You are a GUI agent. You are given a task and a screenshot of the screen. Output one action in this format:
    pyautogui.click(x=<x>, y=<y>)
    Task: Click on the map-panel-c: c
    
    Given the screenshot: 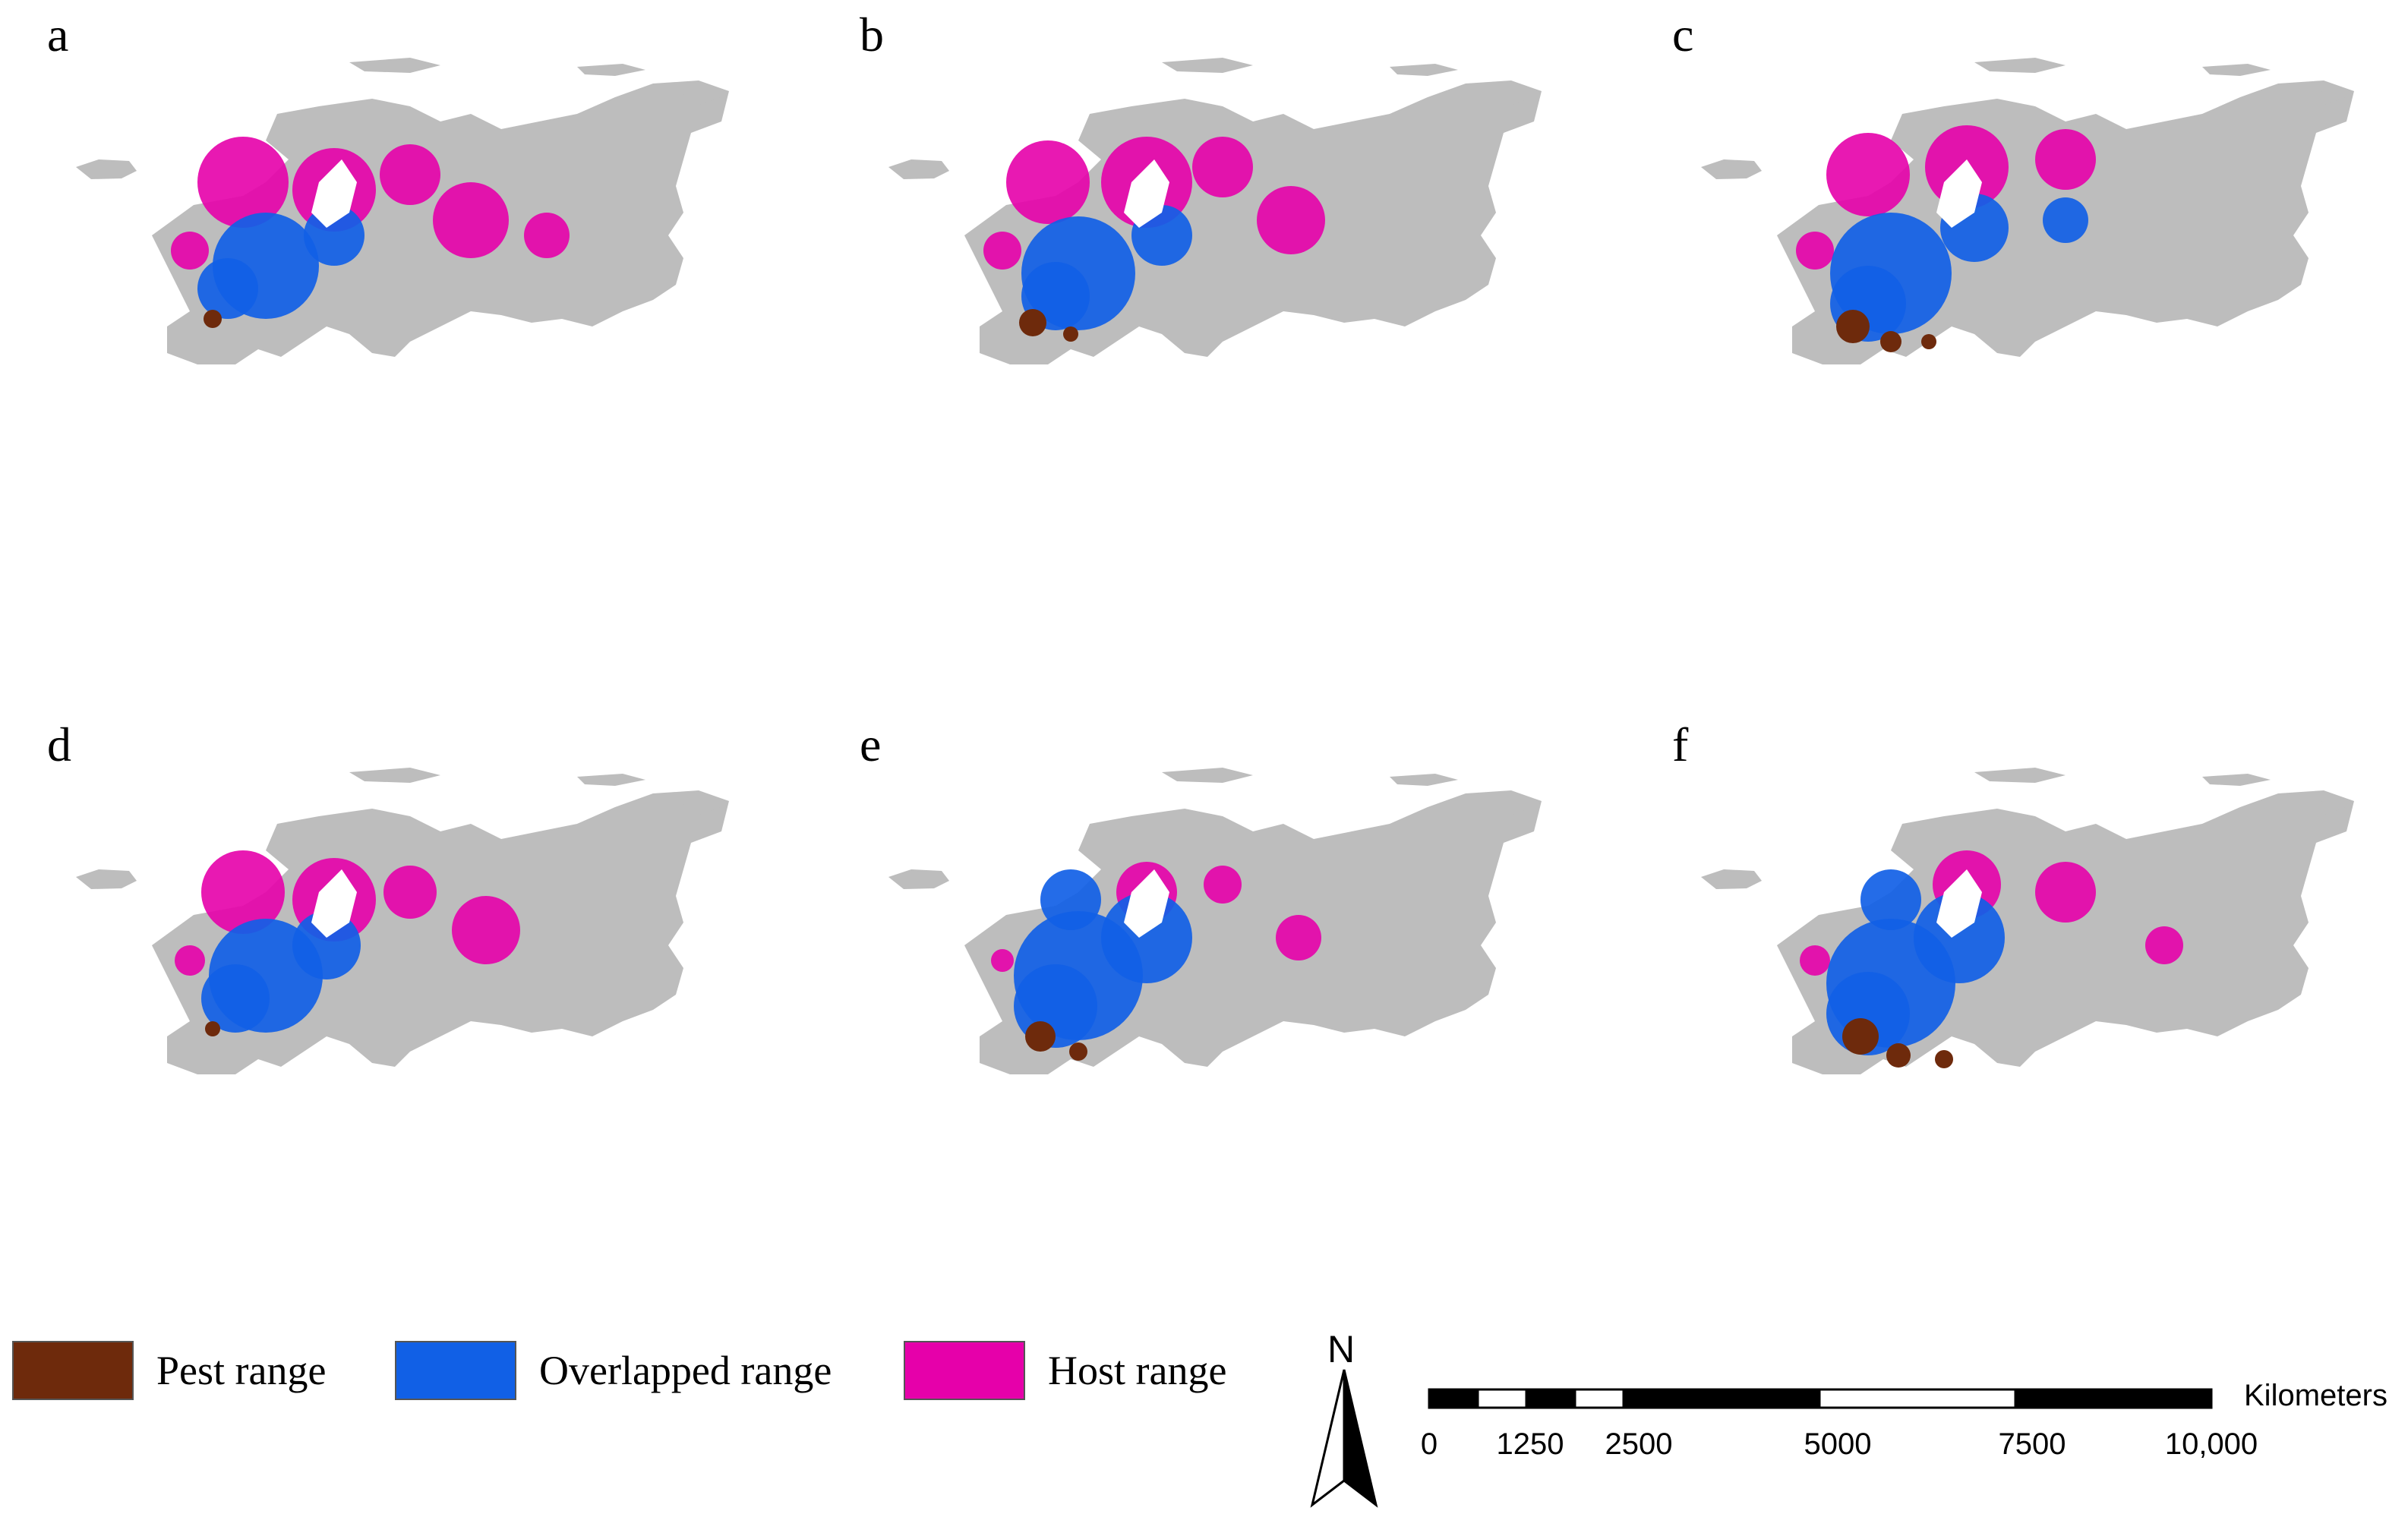 What is the action you would take?
    pyautogui.click(x=2012, y=205)
    